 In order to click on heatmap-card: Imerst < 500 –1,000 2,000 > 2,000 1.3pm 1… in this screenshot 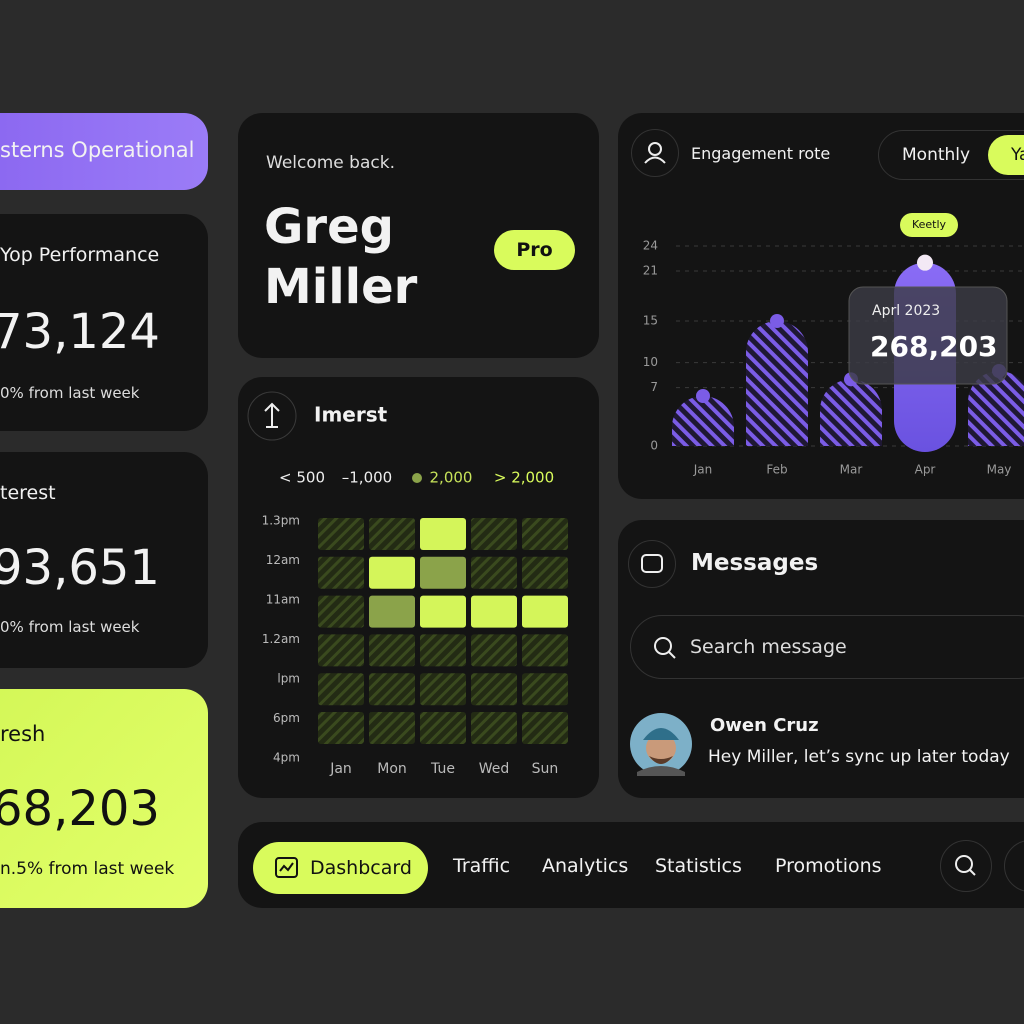, I will do `click(418, 587)`.